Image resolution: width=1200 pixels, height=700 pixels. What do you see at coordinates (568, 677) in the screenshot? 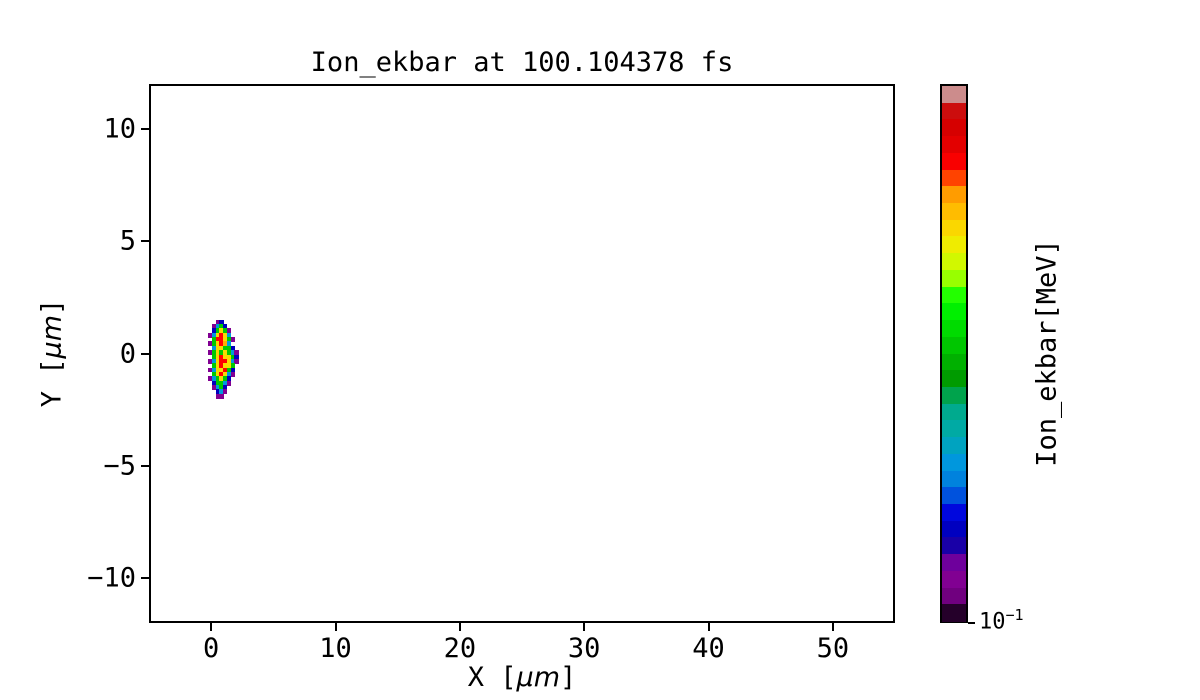
I see `x-axis-label-post: ]` at bounding box center [568, 677].